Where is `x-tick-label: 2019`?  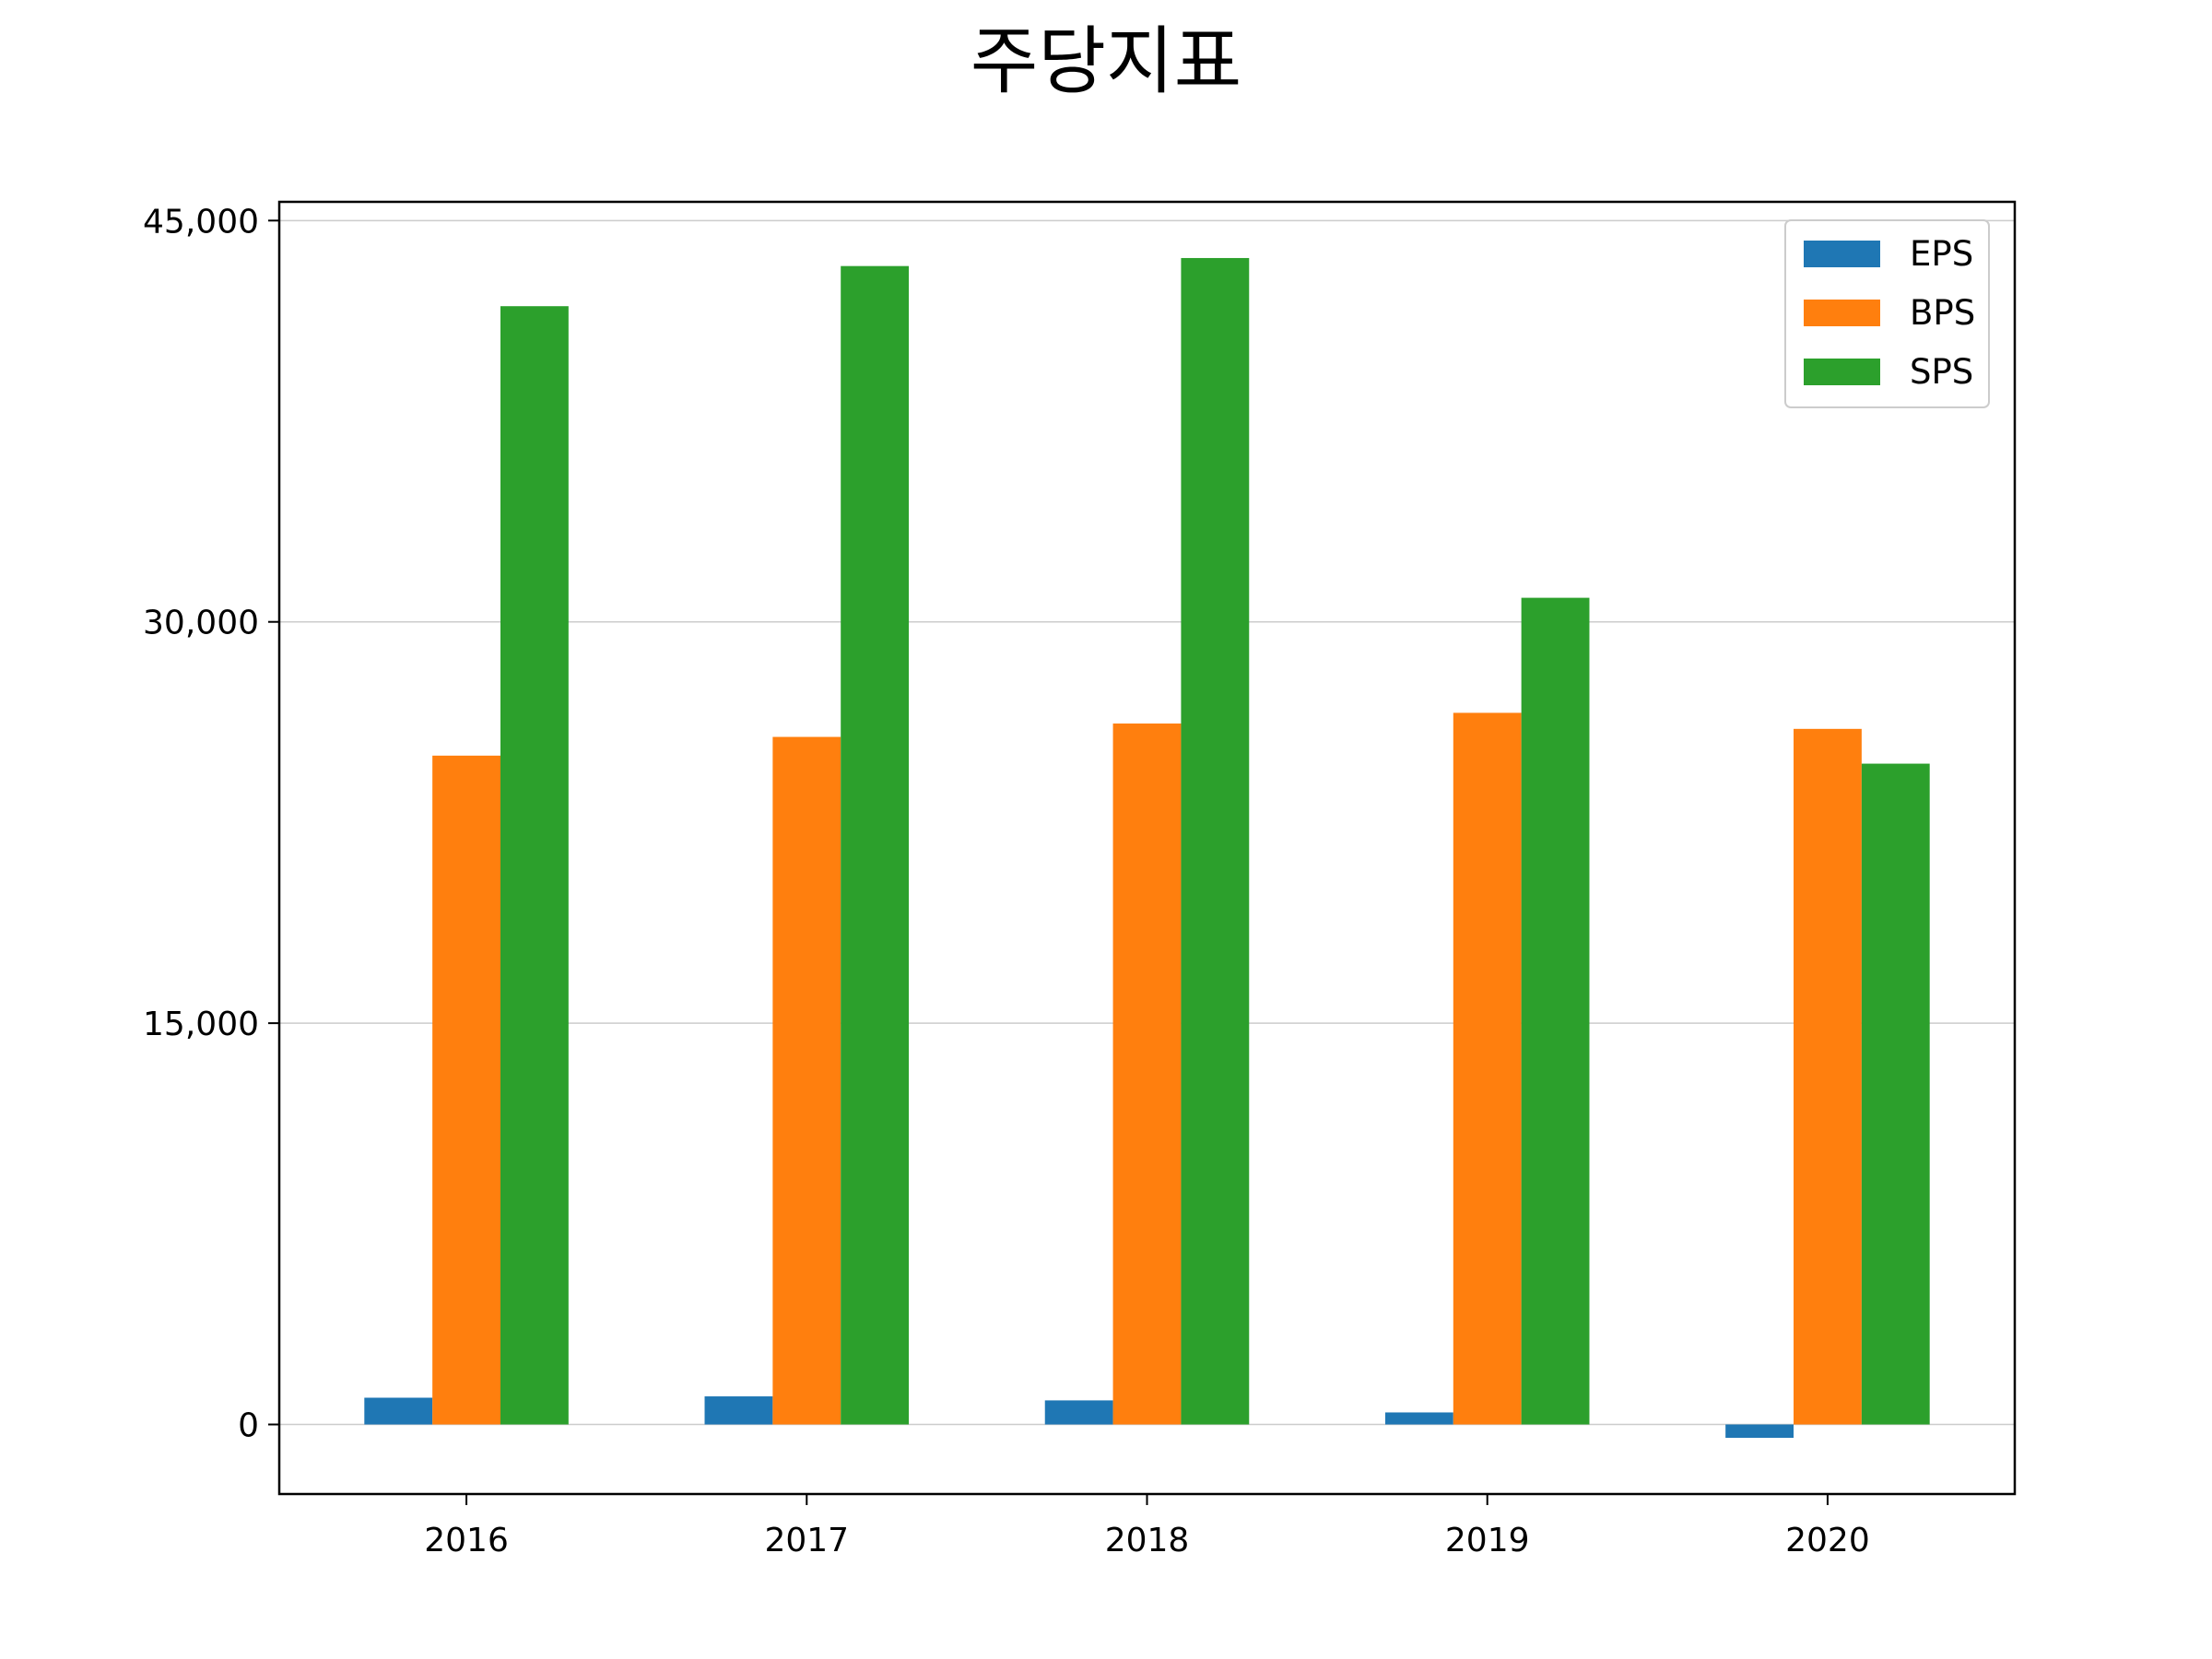 x-tick-label: 2019 is located at coordinates (1487, 1540).